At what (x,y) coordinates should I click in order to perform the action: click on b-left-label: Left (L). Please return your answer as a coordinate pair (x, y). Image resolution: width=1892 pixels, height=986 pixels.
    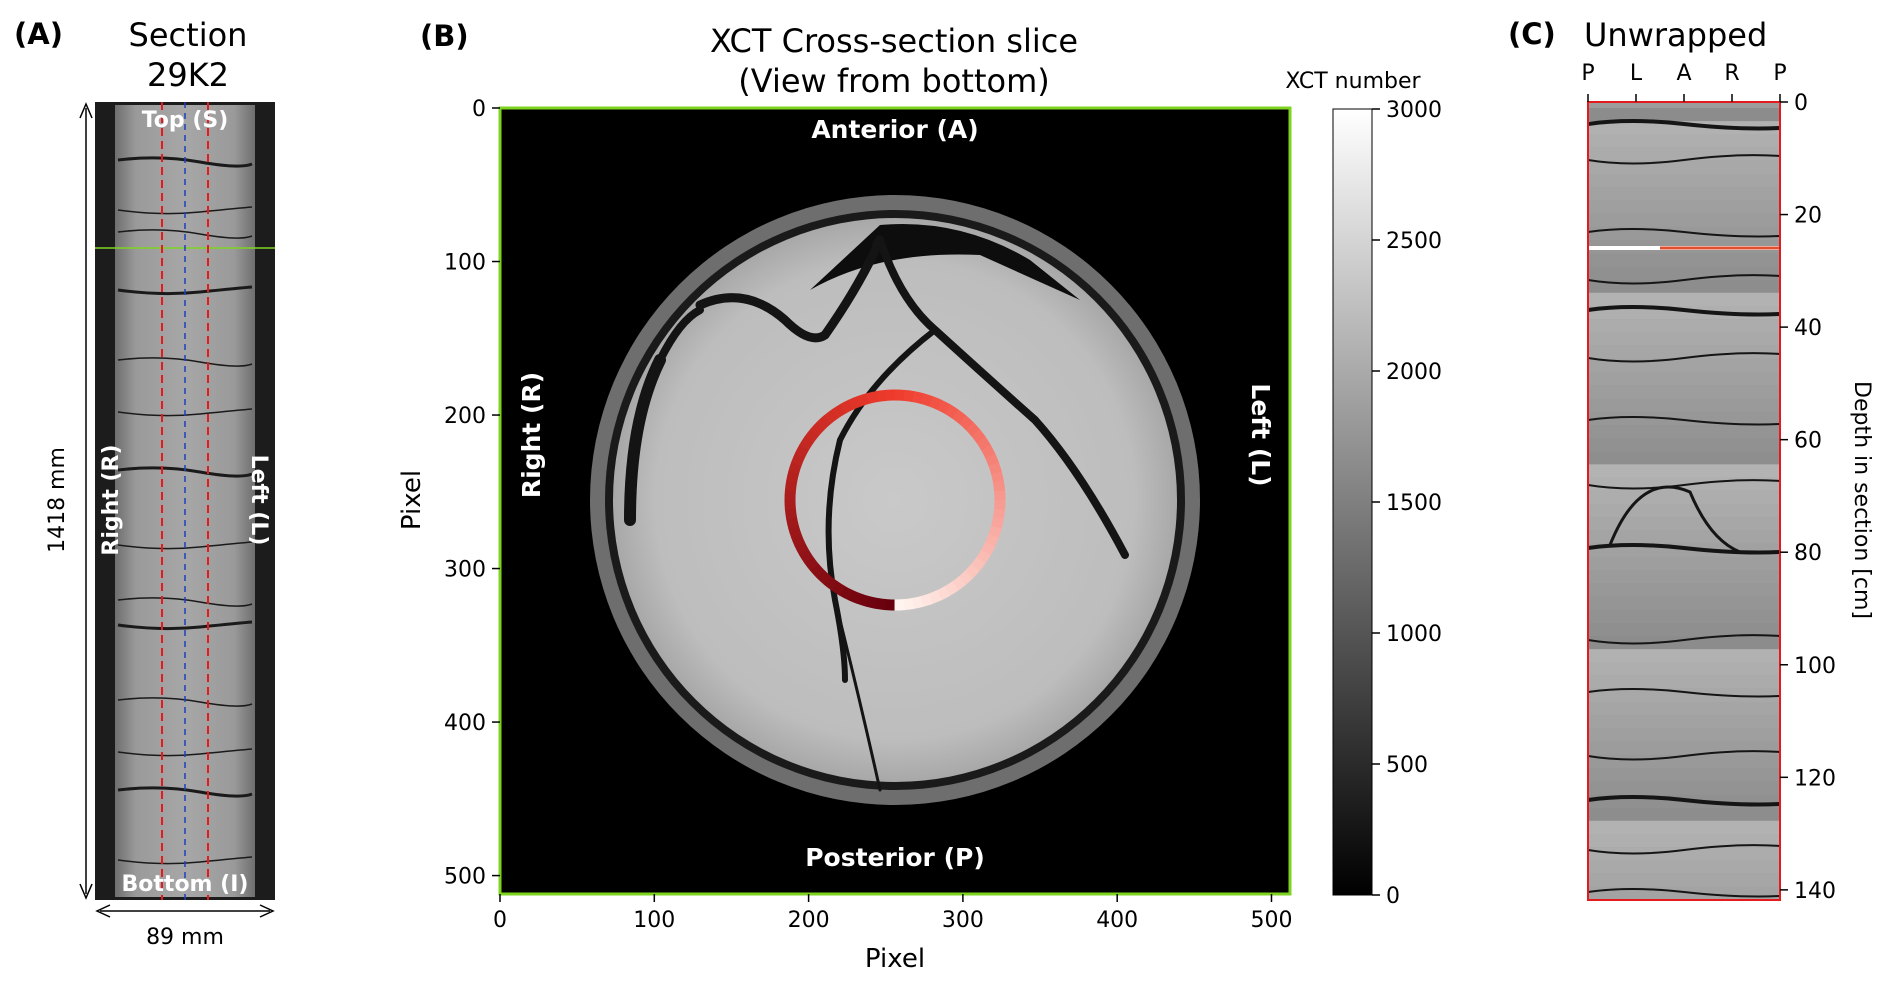
    Looking at the image, I should click on (1260, 434).